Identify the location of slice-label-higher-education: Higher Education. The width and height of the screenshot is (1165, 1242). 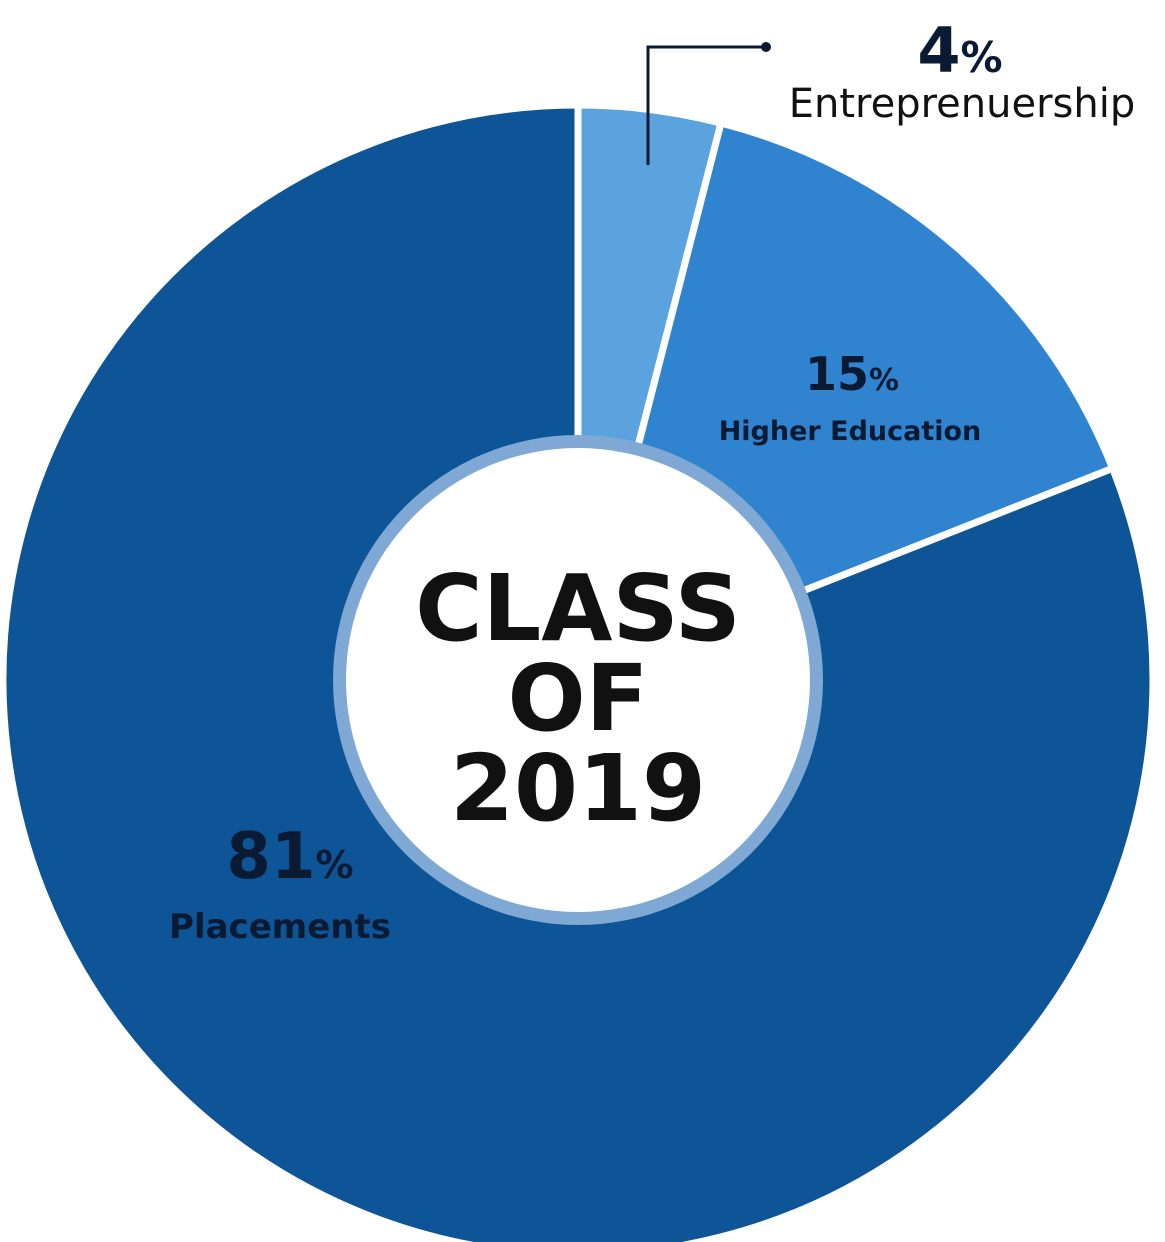
(850, 431).